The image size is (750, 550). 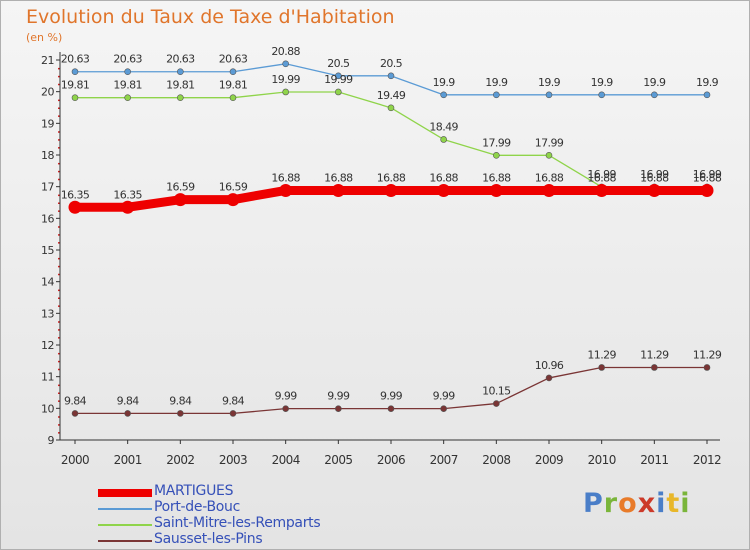 What do you see at coordinates (128, 460) in the screenshot?
I see `x-tick-label: 2001` at bounding box center [128, 460].